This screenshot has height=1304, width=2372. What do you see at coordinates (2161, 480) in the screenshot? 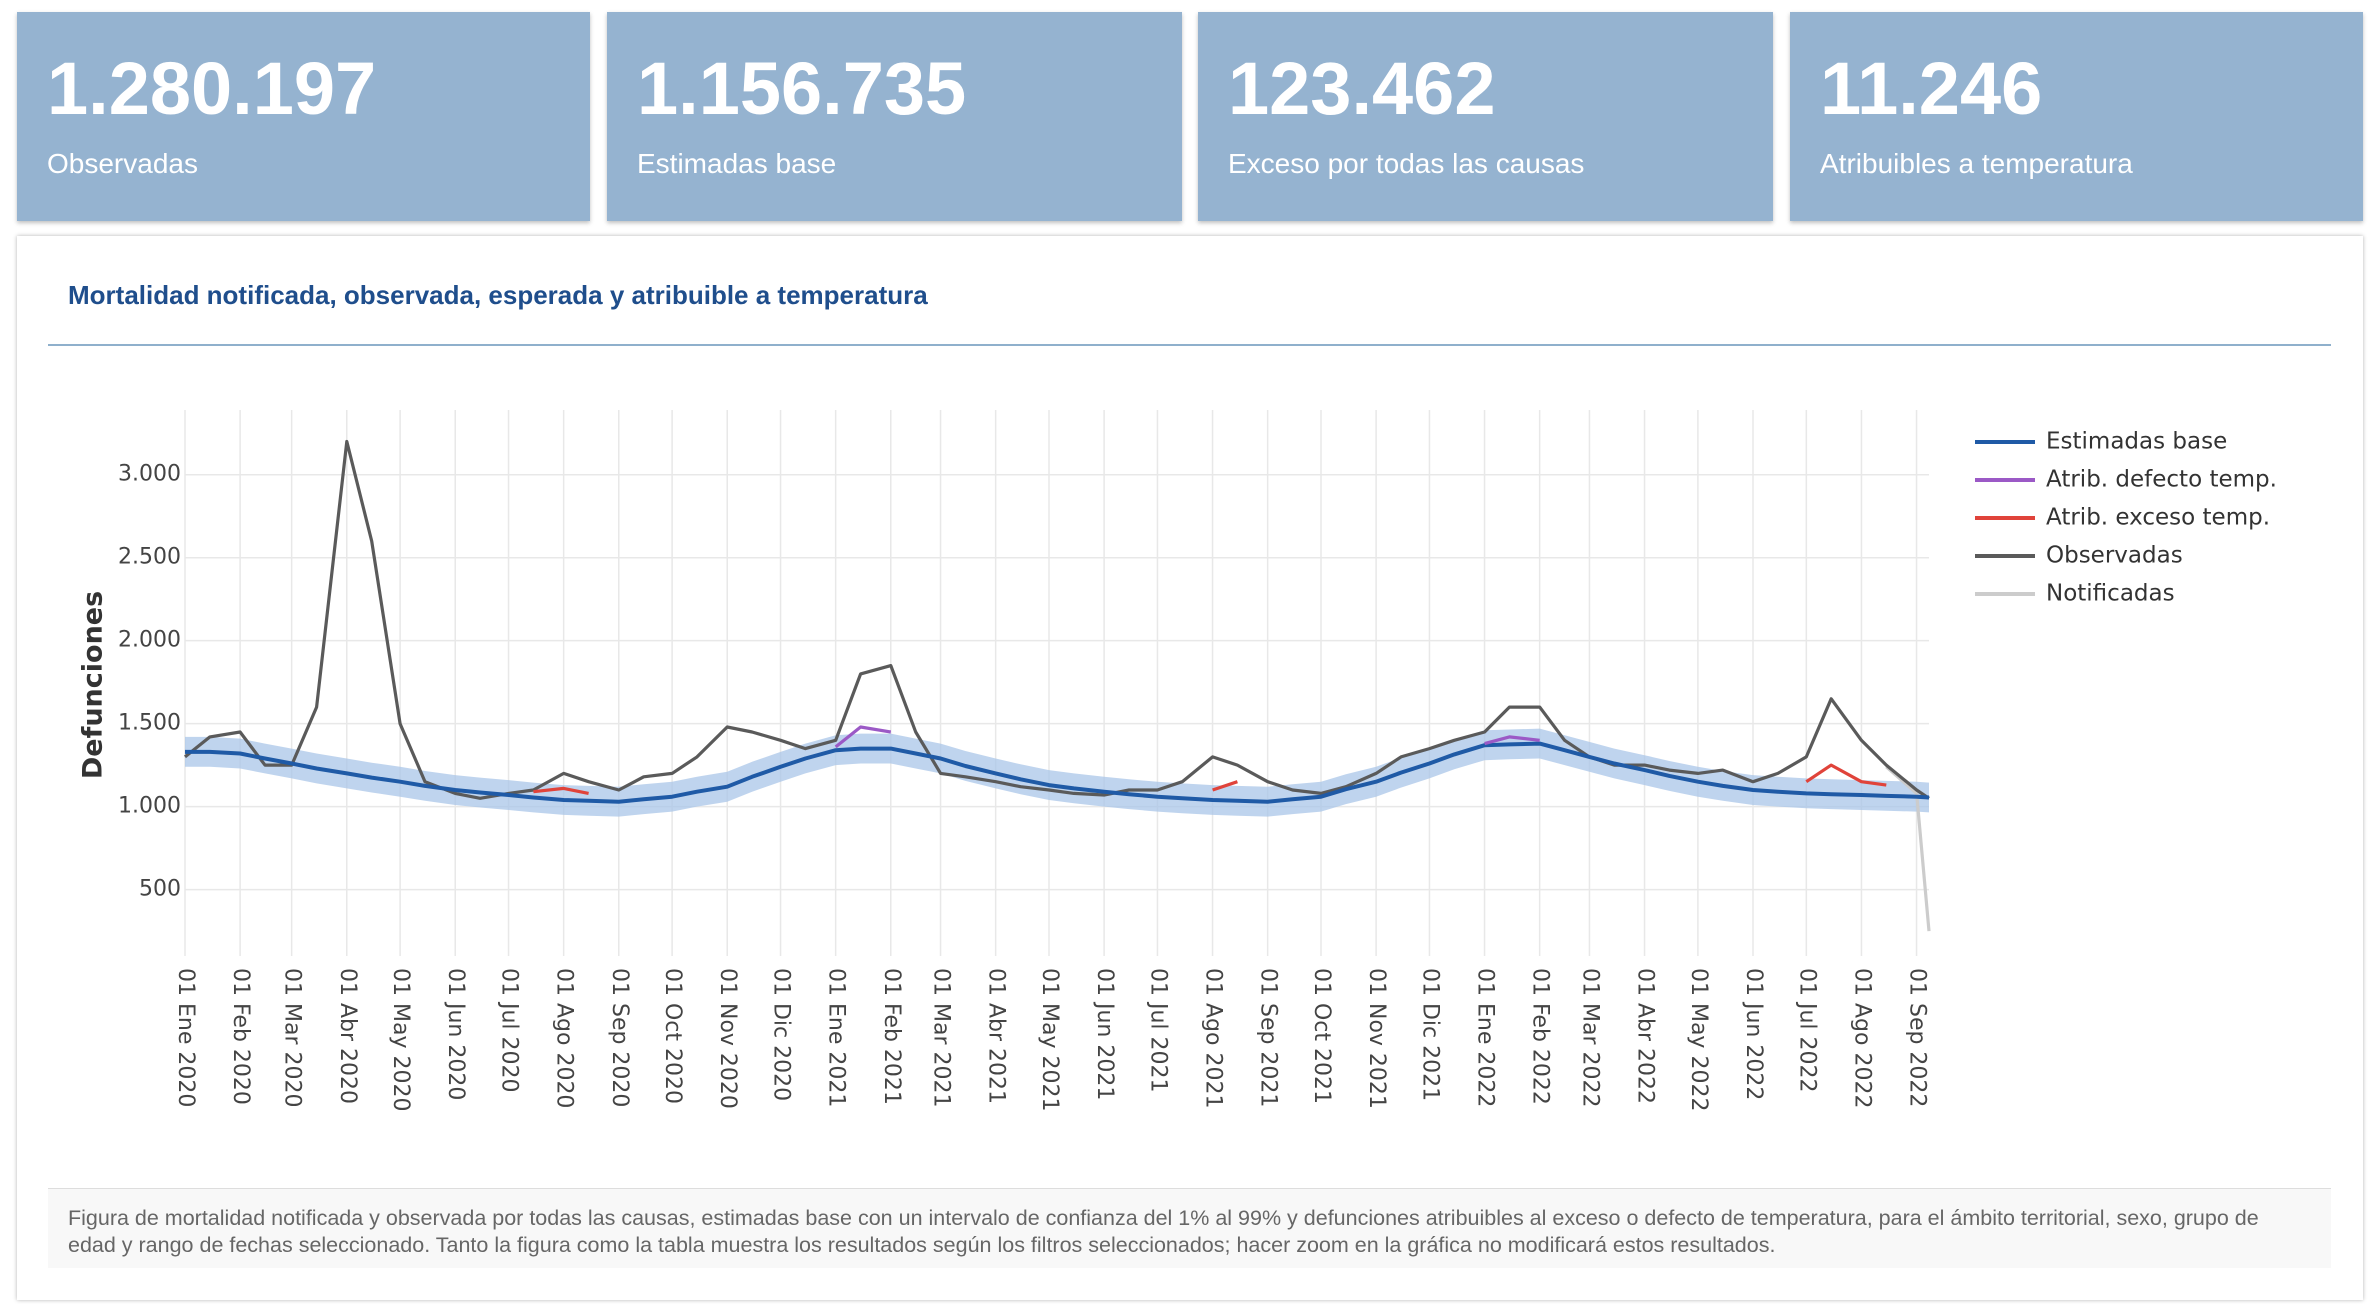
I see `legend-label: Atrib. defecto temp.` at bounding box center [2161, 480].